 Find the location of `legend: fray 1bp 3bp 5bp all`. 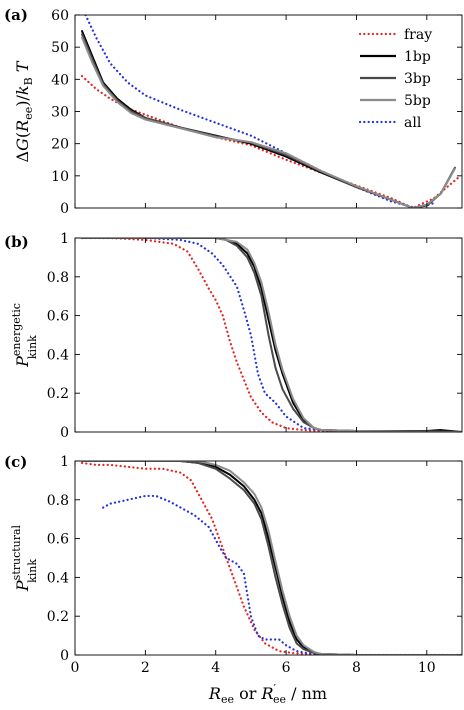

legend: fray 1bp 3bp 5bp all is located at coordinates (395, 79).